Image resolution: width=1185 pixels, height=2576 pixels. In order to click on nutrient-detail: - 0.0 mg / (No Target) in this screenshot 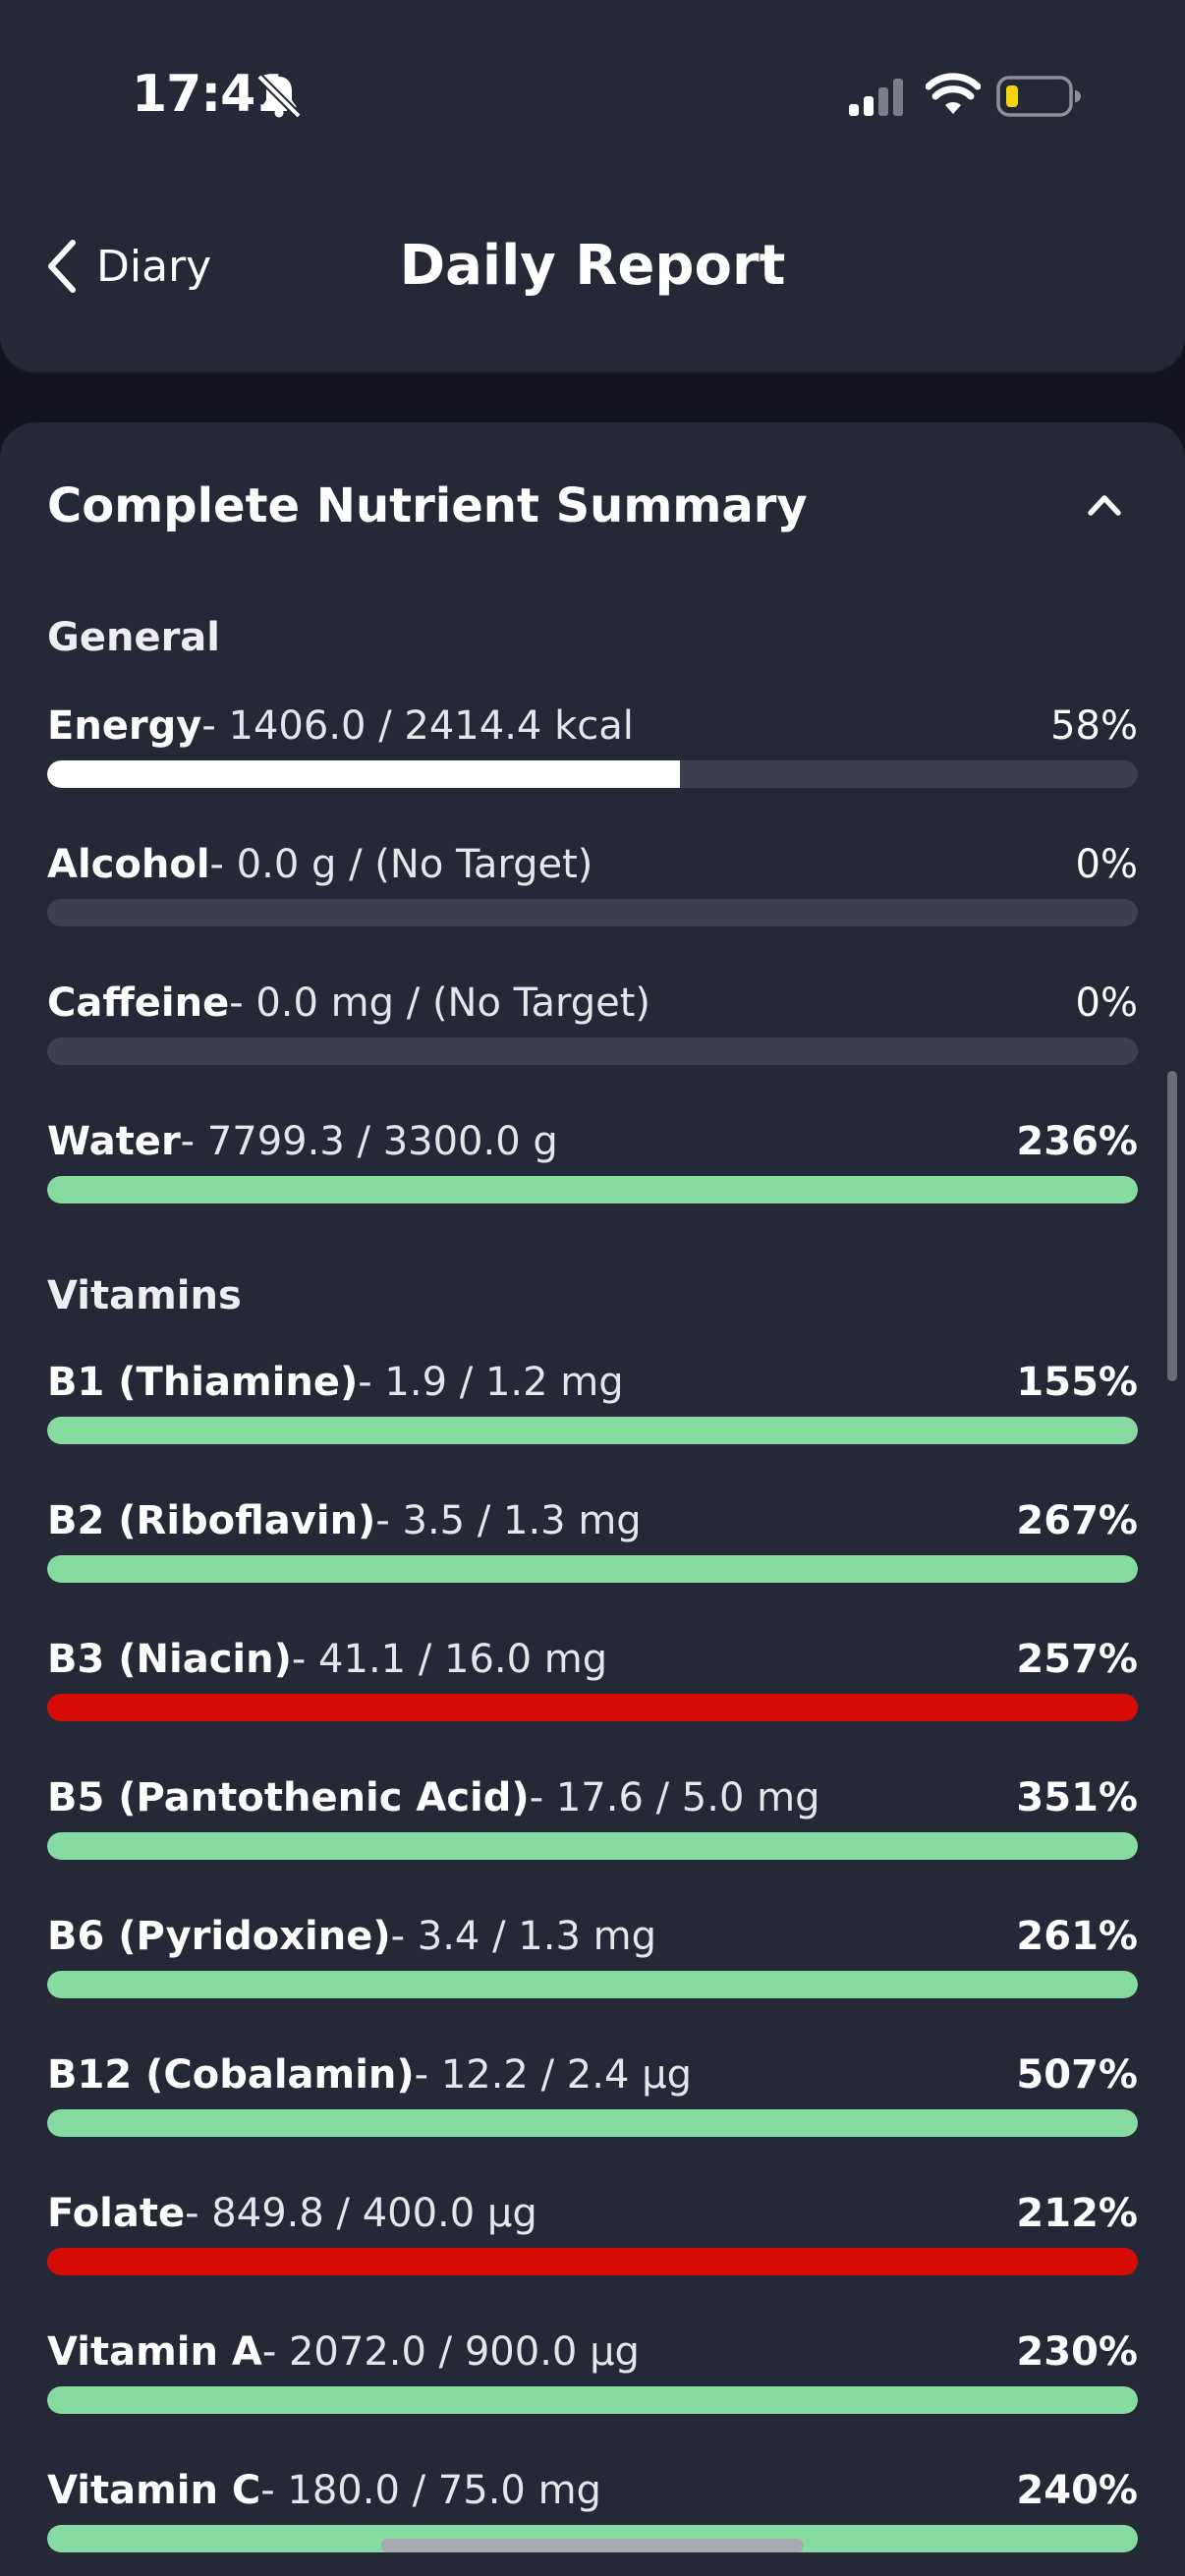, I will do `click(440, 1003)`.